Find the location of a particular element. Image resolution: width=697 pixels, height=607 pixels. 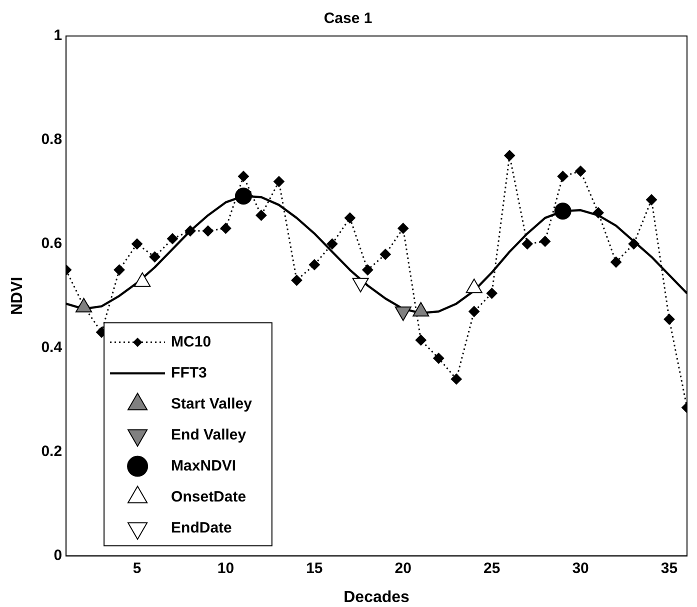

legend-label: FFT3 is located at coordinates (189, 373).